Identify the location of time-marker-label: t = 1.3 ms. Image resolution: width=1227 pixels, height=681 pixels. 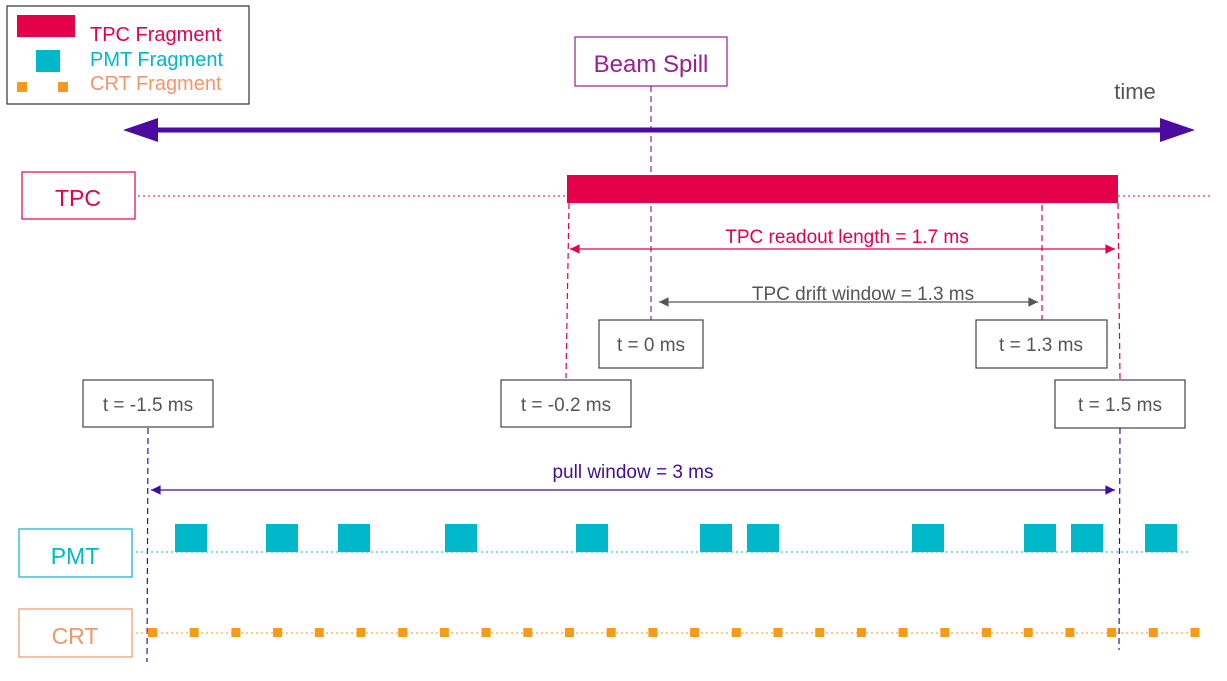
(1041, 345).